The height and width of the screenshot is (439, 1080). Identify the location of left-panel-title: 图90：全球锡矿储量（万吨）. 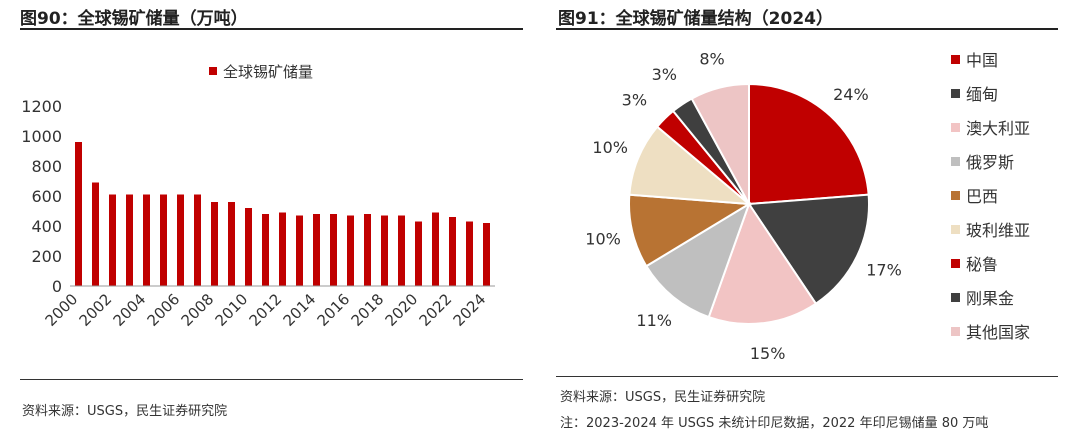
(134, 19).